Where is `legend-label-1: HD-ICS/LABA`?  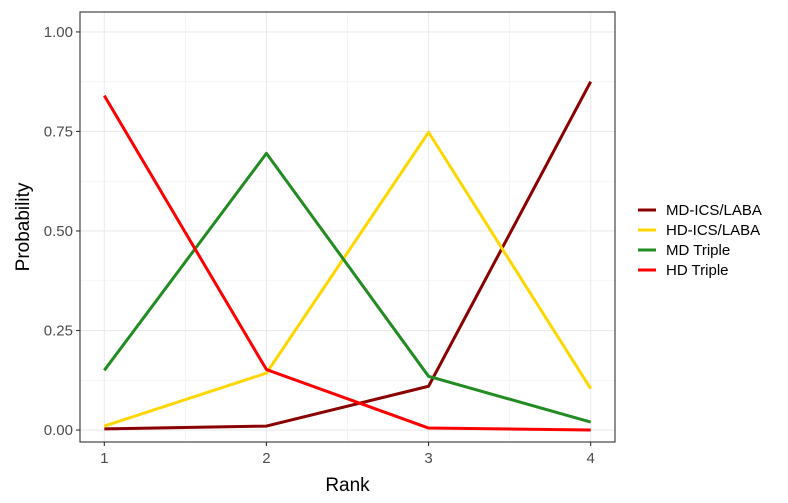 legend-label-1: HD-ICS/LABA is located at coordinates (713, 230).